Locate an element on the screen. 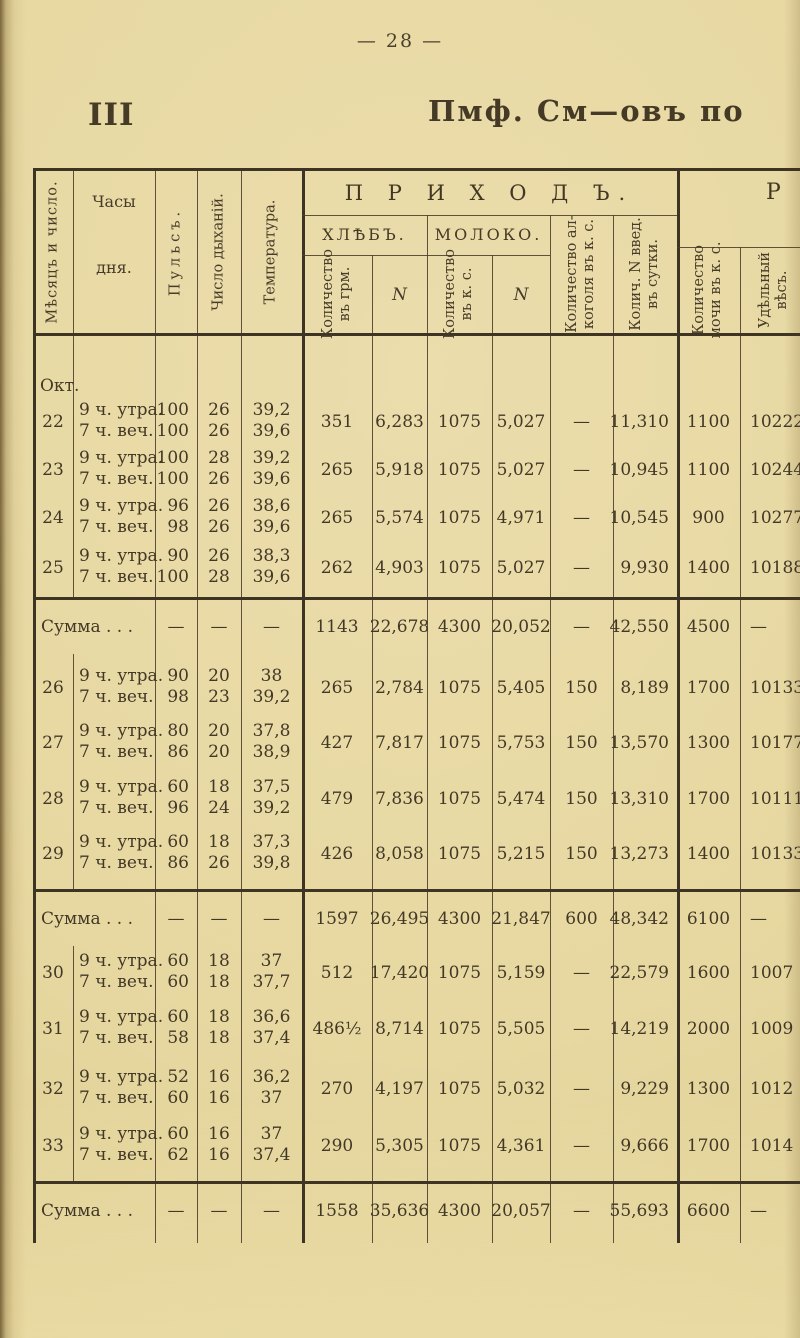 This screenshot has height=1338, width=800. vertical-label-line: коголя въ к. с. is located at coordinates (589, 274).